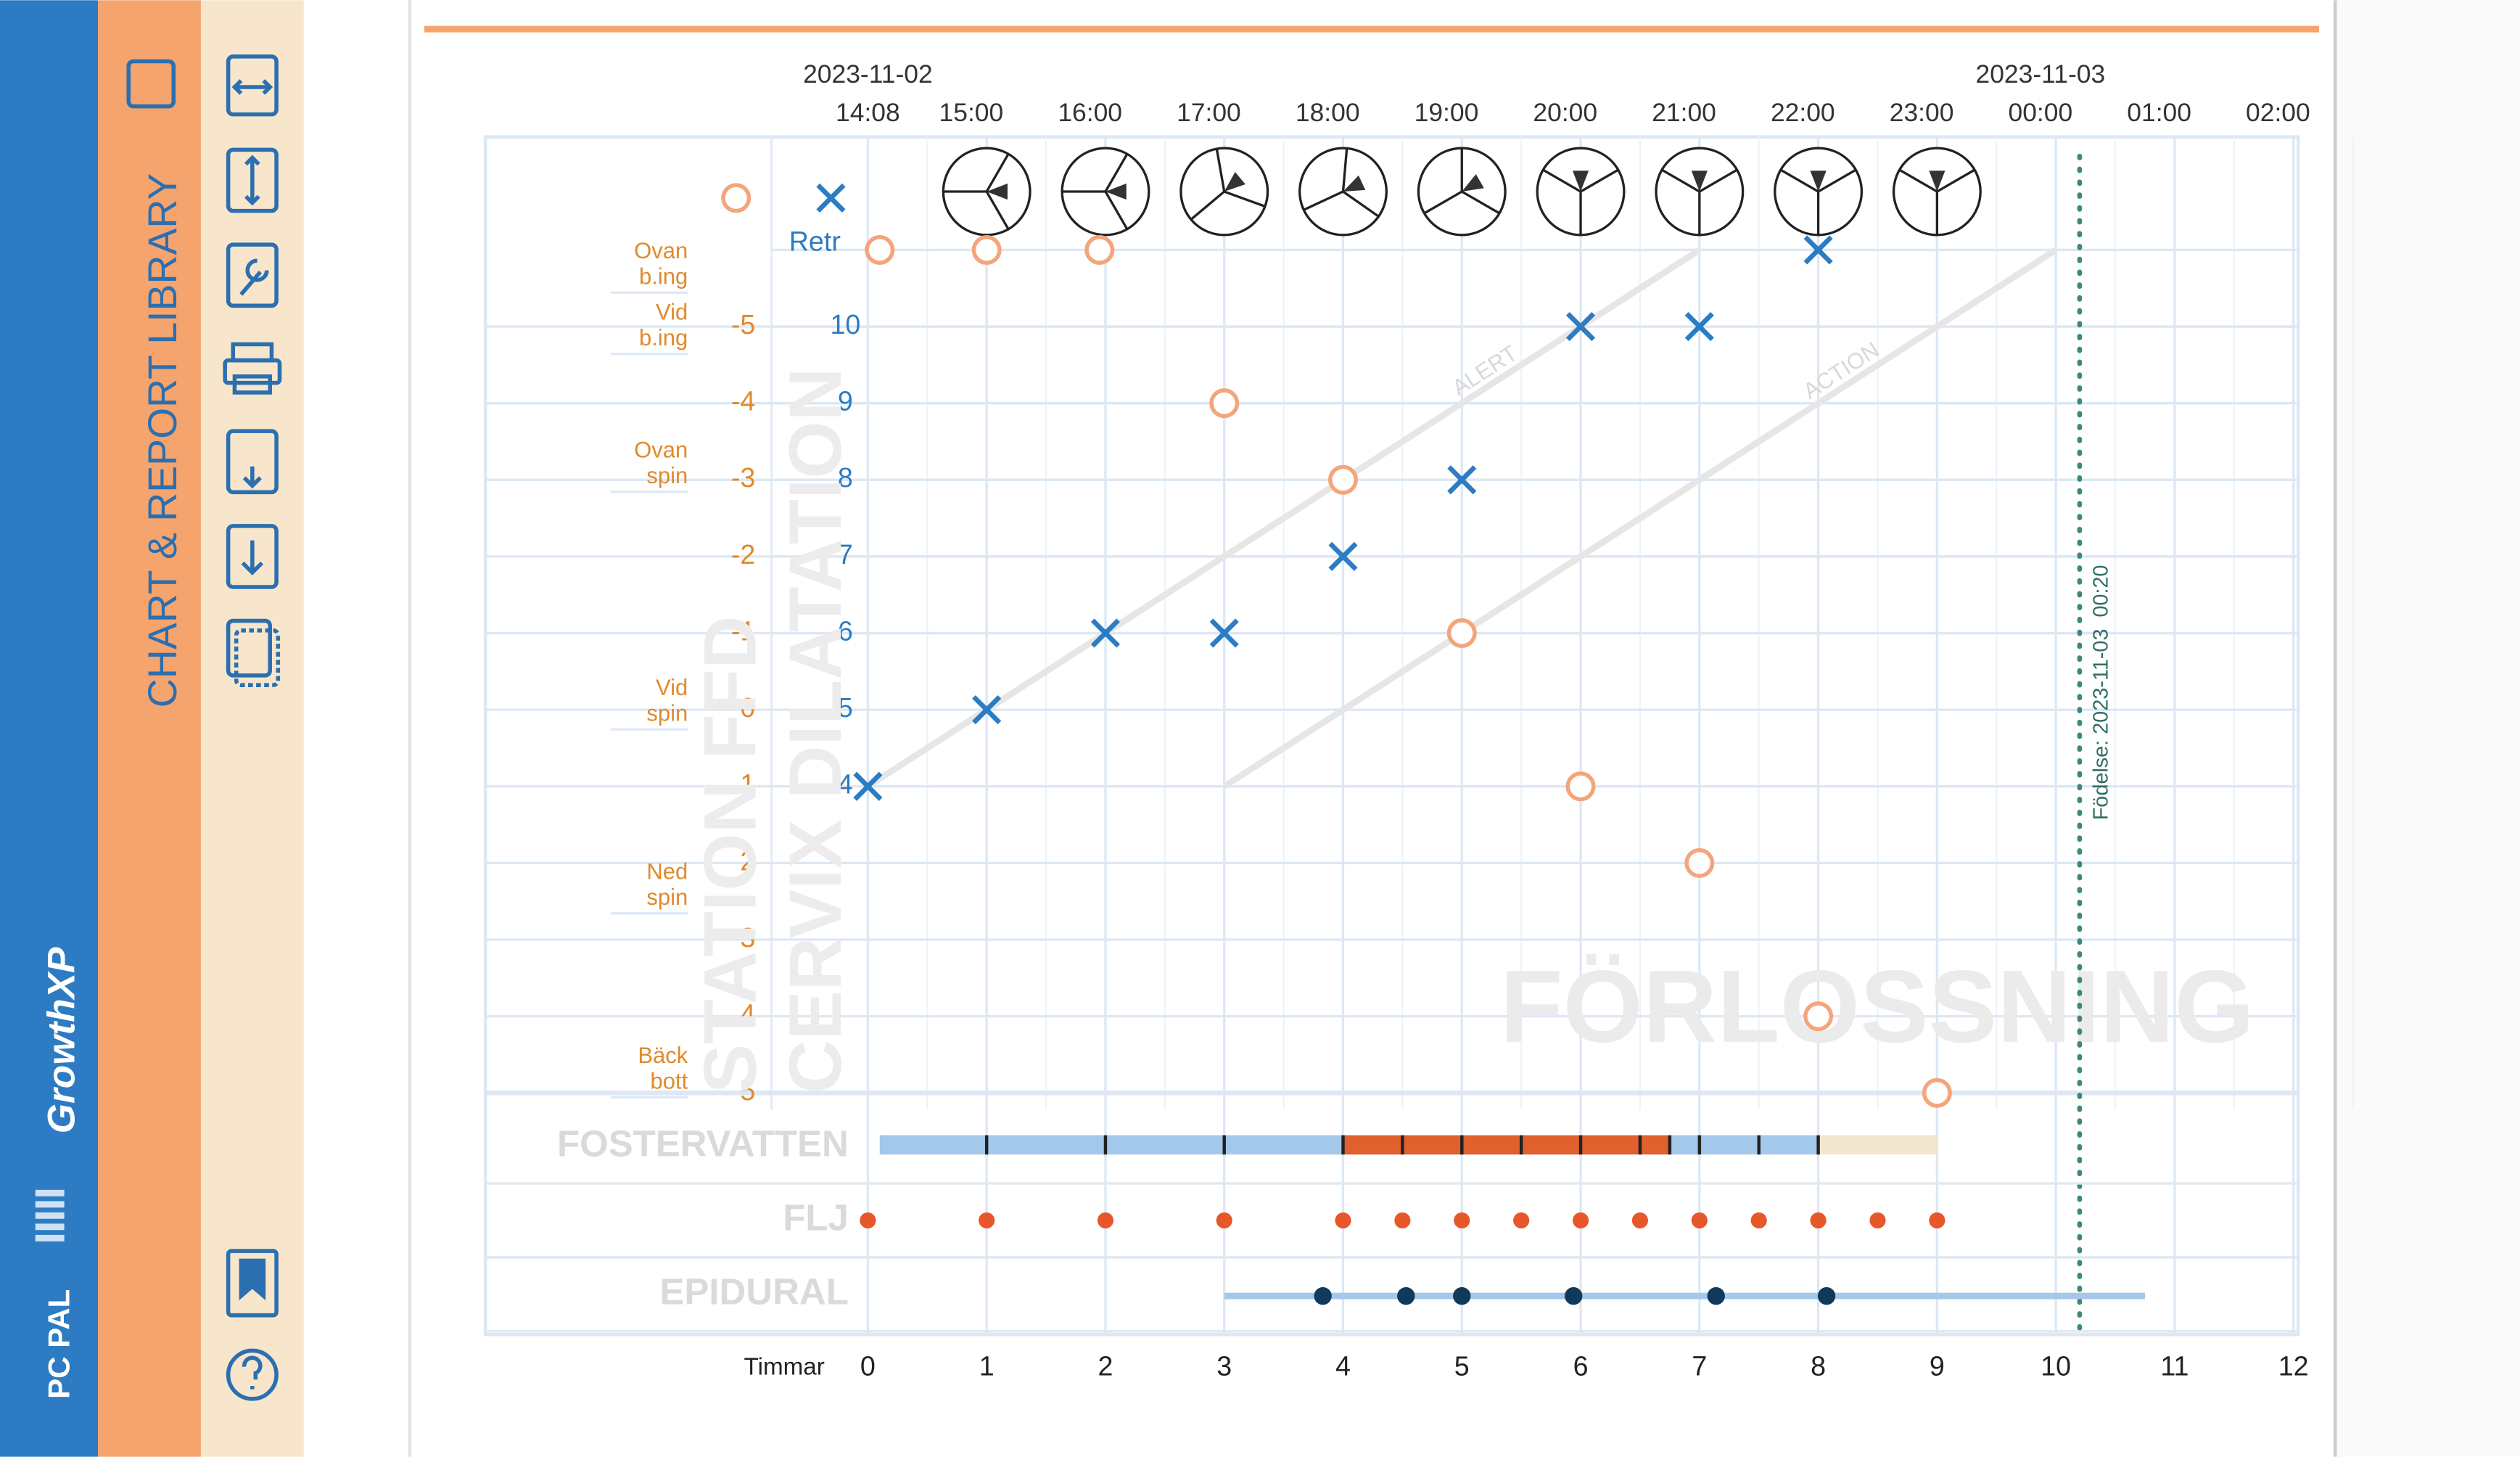 The width and height of the screenshot is (2520, 1457). What do you see at coordinates (252, 275) in the screenshot?
I see `settings-icon` at bounding box center [252, 275].